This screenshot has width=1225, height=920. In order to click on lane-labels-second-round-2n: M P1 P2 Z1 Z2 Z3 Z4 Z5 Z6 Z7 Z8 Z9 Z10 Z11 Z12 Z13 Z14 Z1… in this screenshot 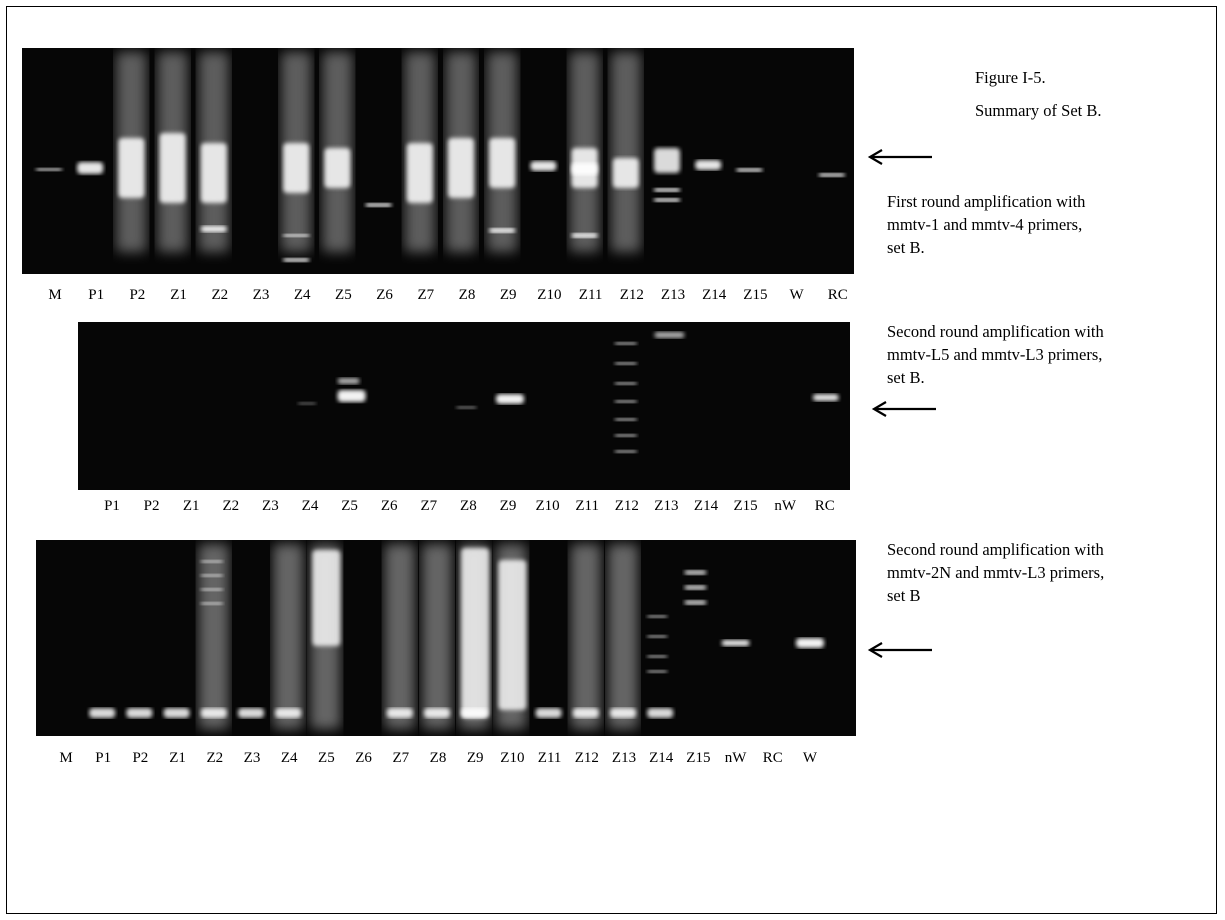, I will do `click(446, 760)`.